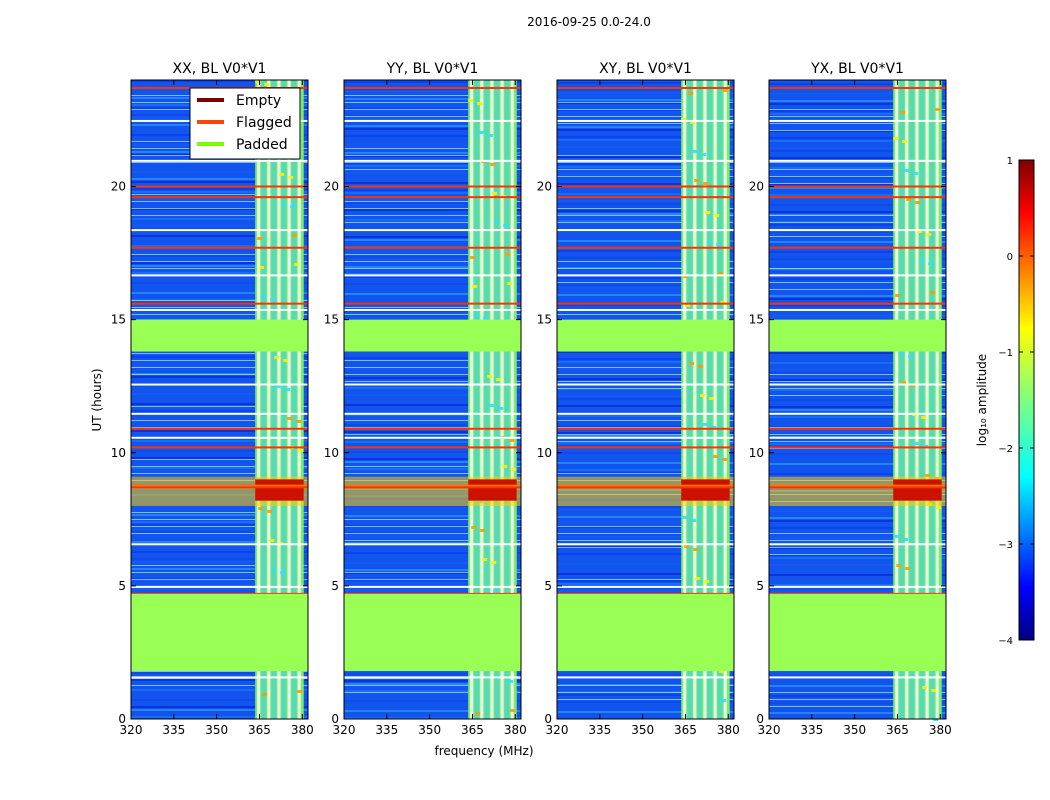 The height and width of the screenshot is (800, 1050). What do you see at coordinates (811, 730) in the screenshot?
I see `x-tick-label: 335` at bounding box center [811, 730].